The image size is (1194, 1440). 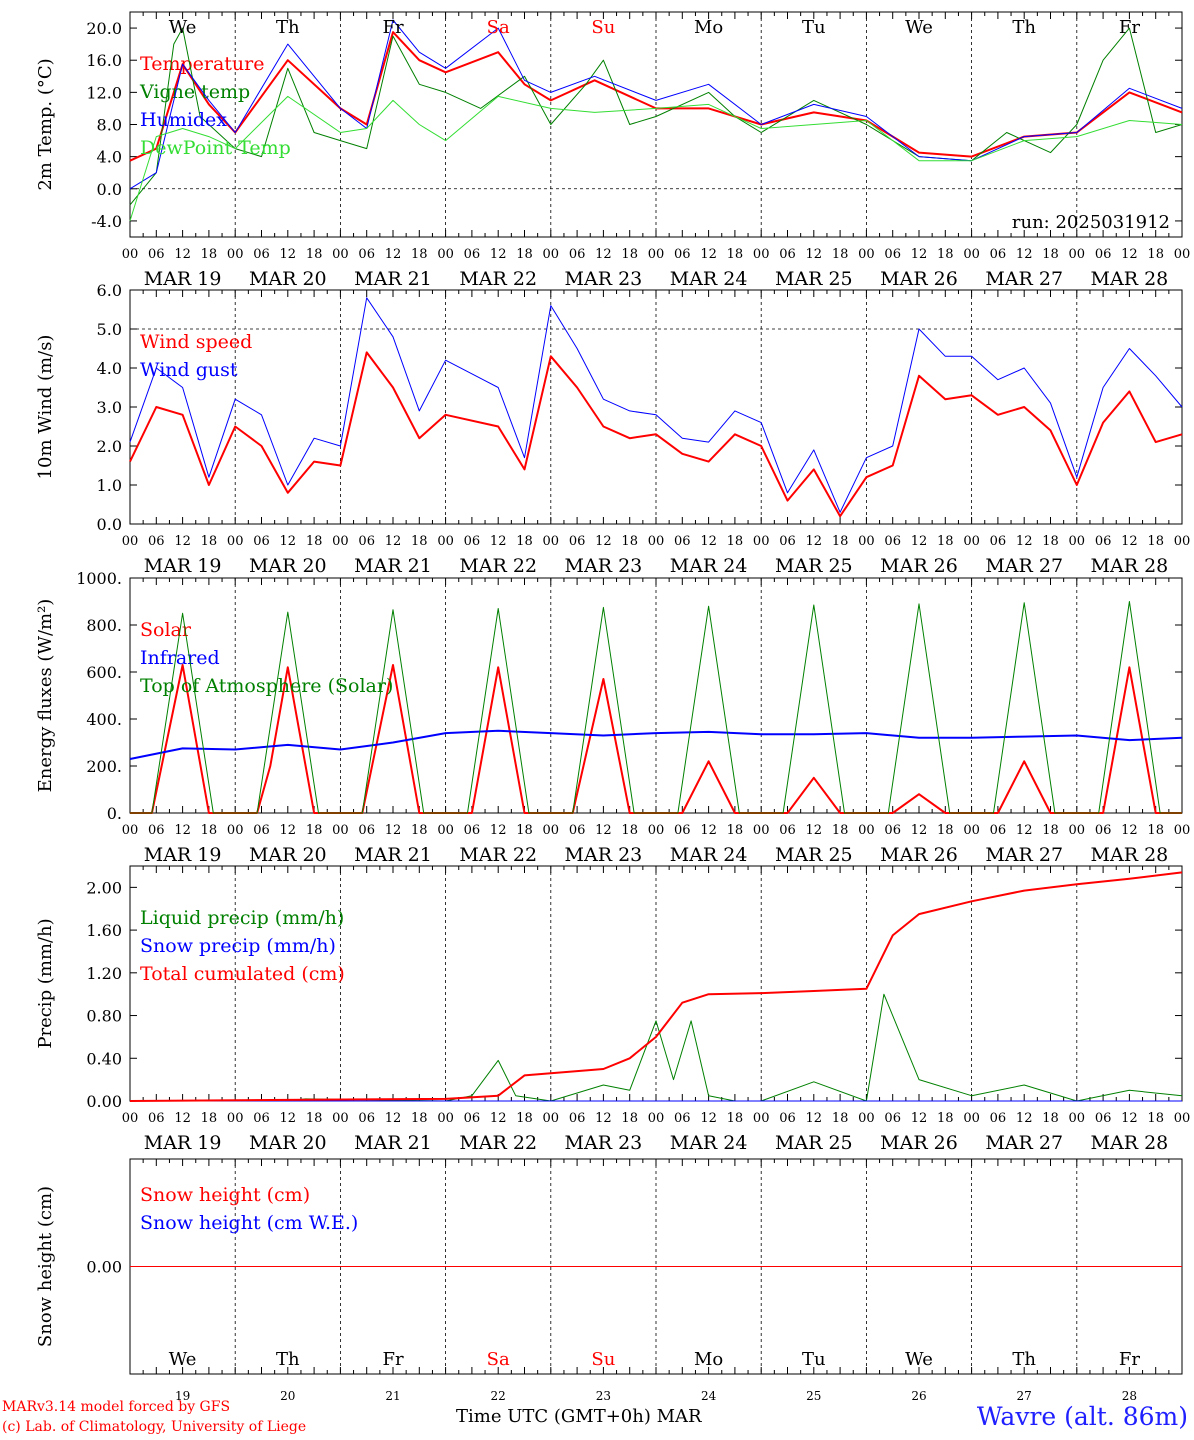 What do you see at coordinates (656, 116) in the screenshot?
I see `series-line-vigne-temp` at bounding box center [656, 116].